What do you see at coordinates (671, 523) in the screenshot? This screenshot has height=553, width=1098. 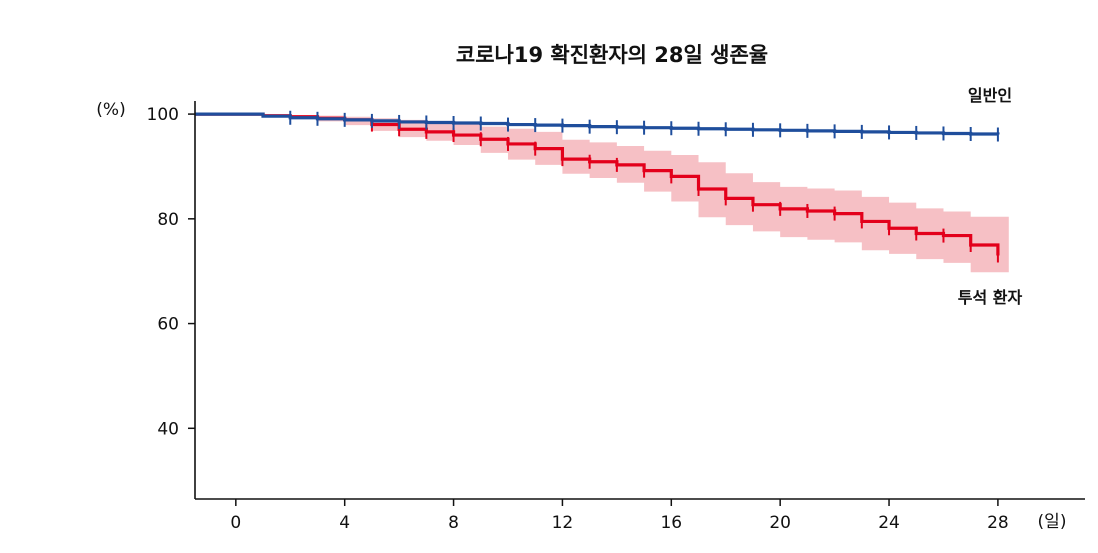 I see `x-tick-label: 16` at bounding box center [671, 523].